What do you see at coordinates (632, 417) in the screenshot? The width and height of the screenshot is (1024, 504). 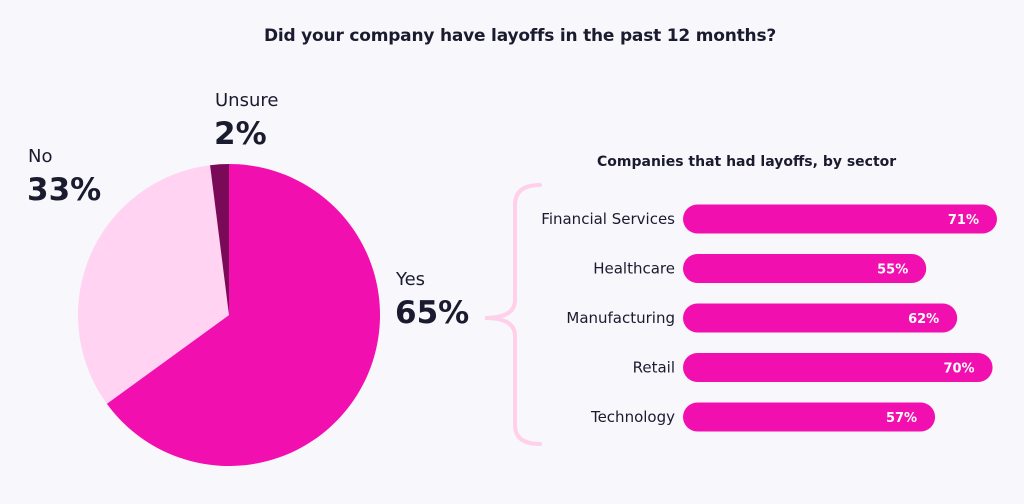 I see `bar-category-label: Technology` at bounding box center [632, 417].